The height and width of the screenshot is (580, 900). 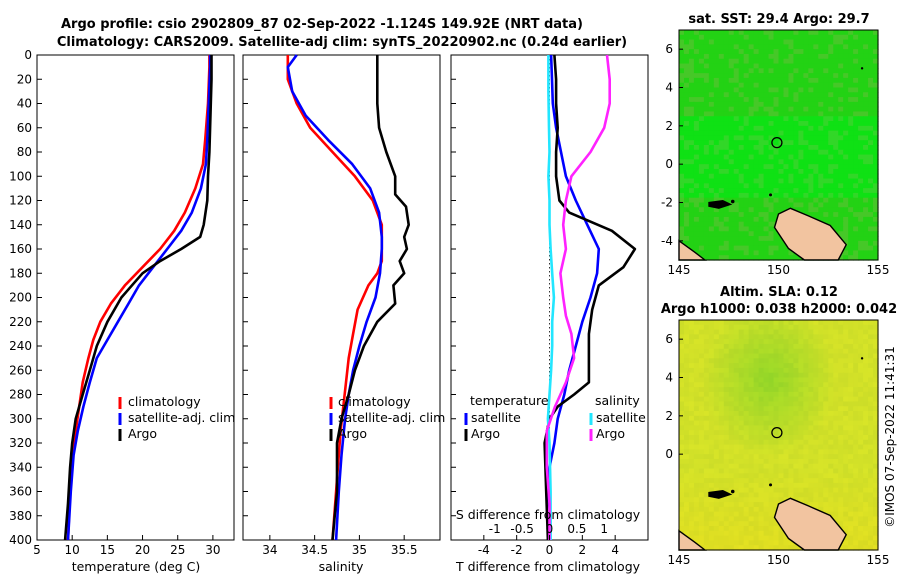 I want to click on s-difference-xlabel: S difference from climatology, so click(x=548, y=514).